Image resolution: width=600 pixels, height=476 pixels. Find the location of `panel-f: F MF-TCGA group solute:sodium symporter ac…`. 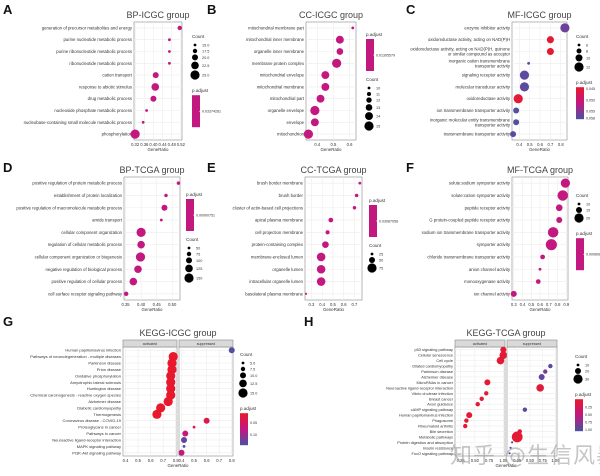

panel-f: F MF-TCGA group solute:sodium symporter ac… is located at coordinates (503, 236).